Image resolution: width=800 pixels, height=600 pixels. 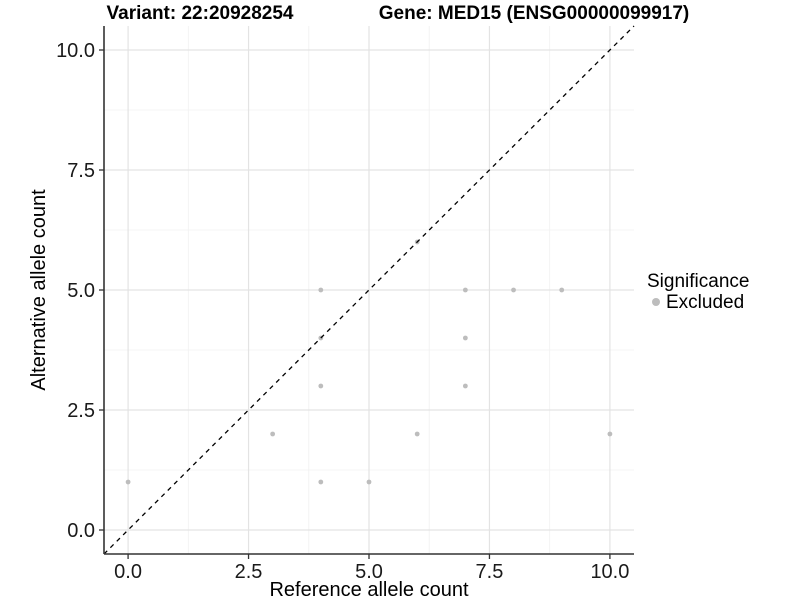 I want to click on legend-title: Significance, so click(x=698, y=281).